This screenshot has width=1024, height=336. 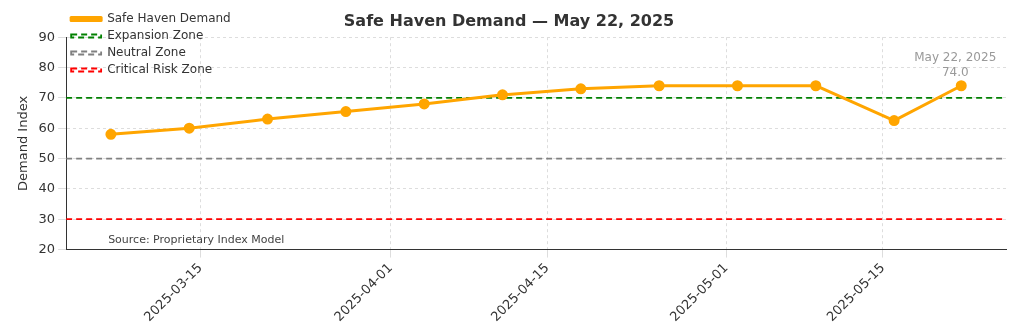 I want to click on legend-label: Expansion Zone, so click(x=155, y=35).